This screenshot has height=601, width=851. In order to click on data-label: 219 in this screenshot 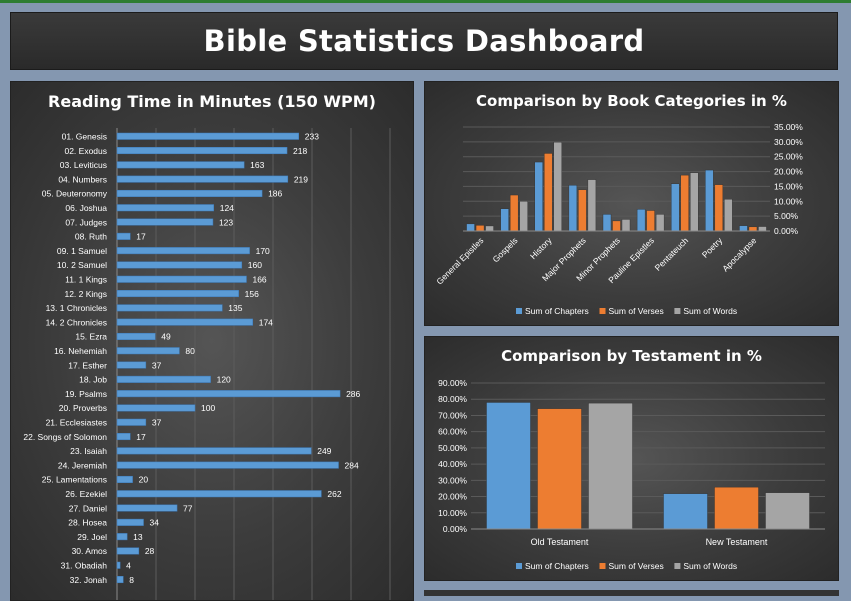, I will do `click(301, 179)`.